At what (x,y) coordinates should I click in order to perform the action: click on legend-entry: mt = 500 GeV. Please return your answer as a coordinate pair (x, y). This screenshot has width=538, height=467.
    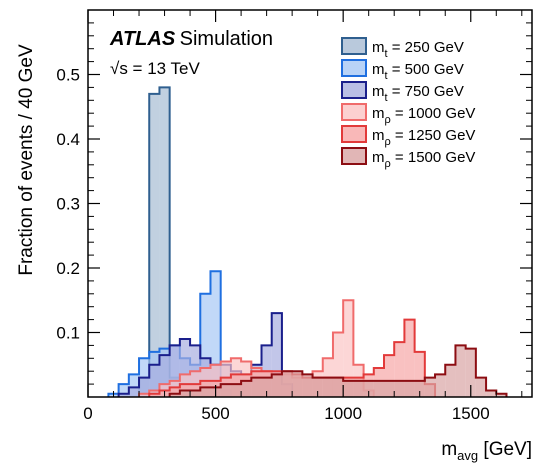
    Looking at the image, I should click on (402, 70).